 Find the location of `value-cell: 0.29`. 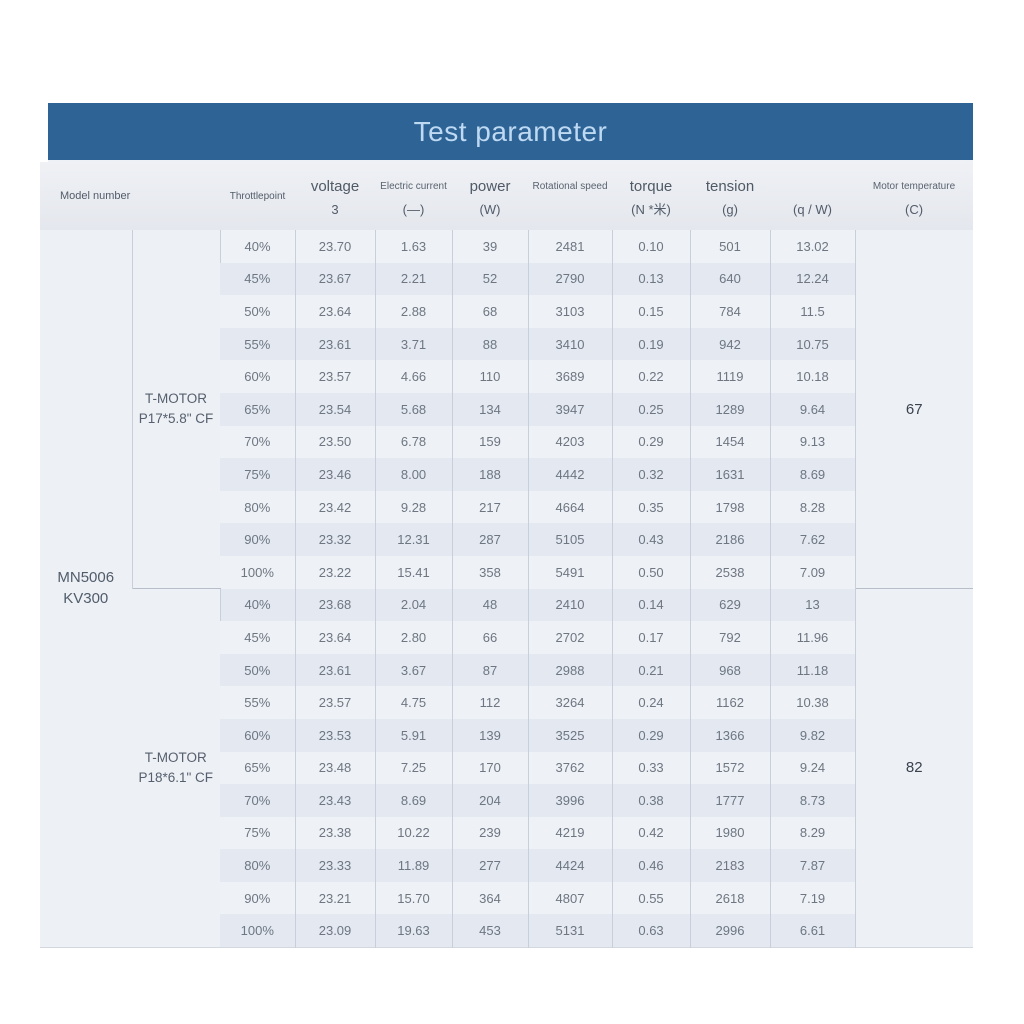

value-cell: 0.29 is located at coordinates (651, 735).